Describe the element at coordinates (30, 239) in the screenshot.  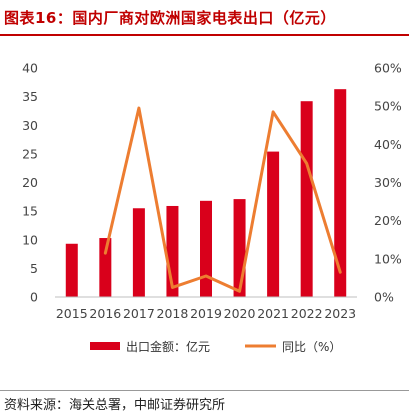
I see `left-tick-label: 10` at that location.